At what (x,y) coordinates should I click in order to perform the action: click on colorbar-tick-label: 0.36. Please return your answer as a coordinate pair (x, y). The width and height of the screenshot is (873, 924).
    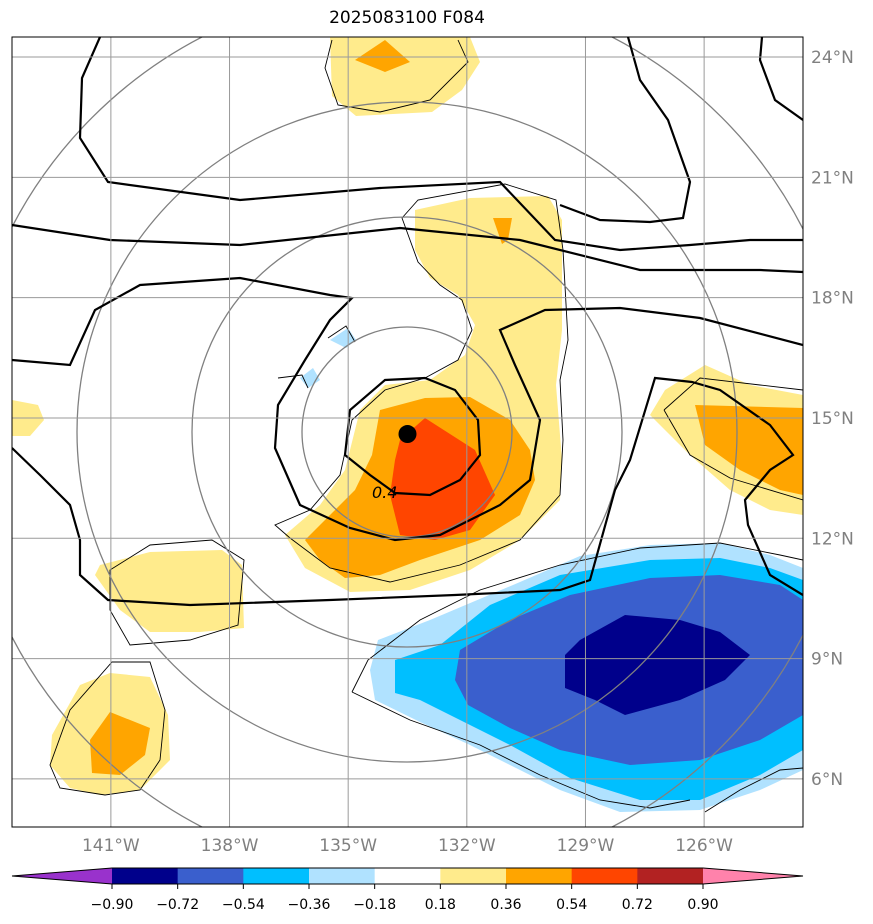
    Looking at the image, I should click on (505, 905).